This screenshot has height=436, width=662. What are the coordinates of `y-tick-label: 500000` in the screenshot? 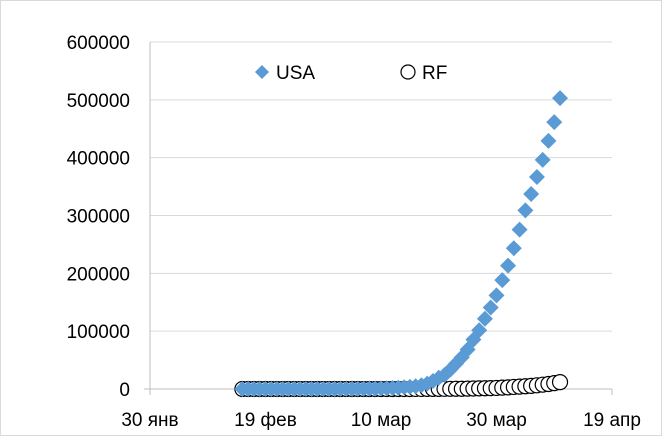 It's located at (98, 101).